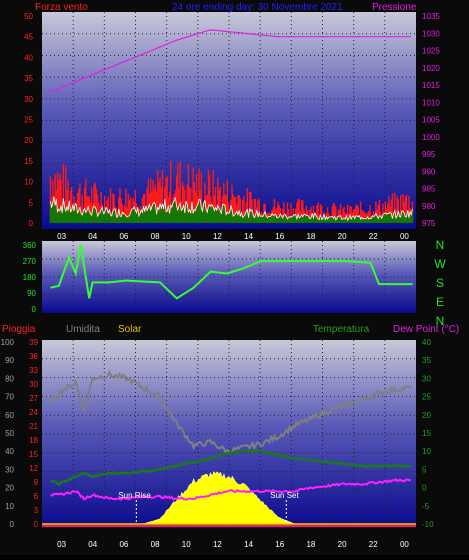 The height and width of the screenshot is (560, 469). Describe the element at coordinates (440, 302) in the screenshot. I see `compass-label: E` at that location.